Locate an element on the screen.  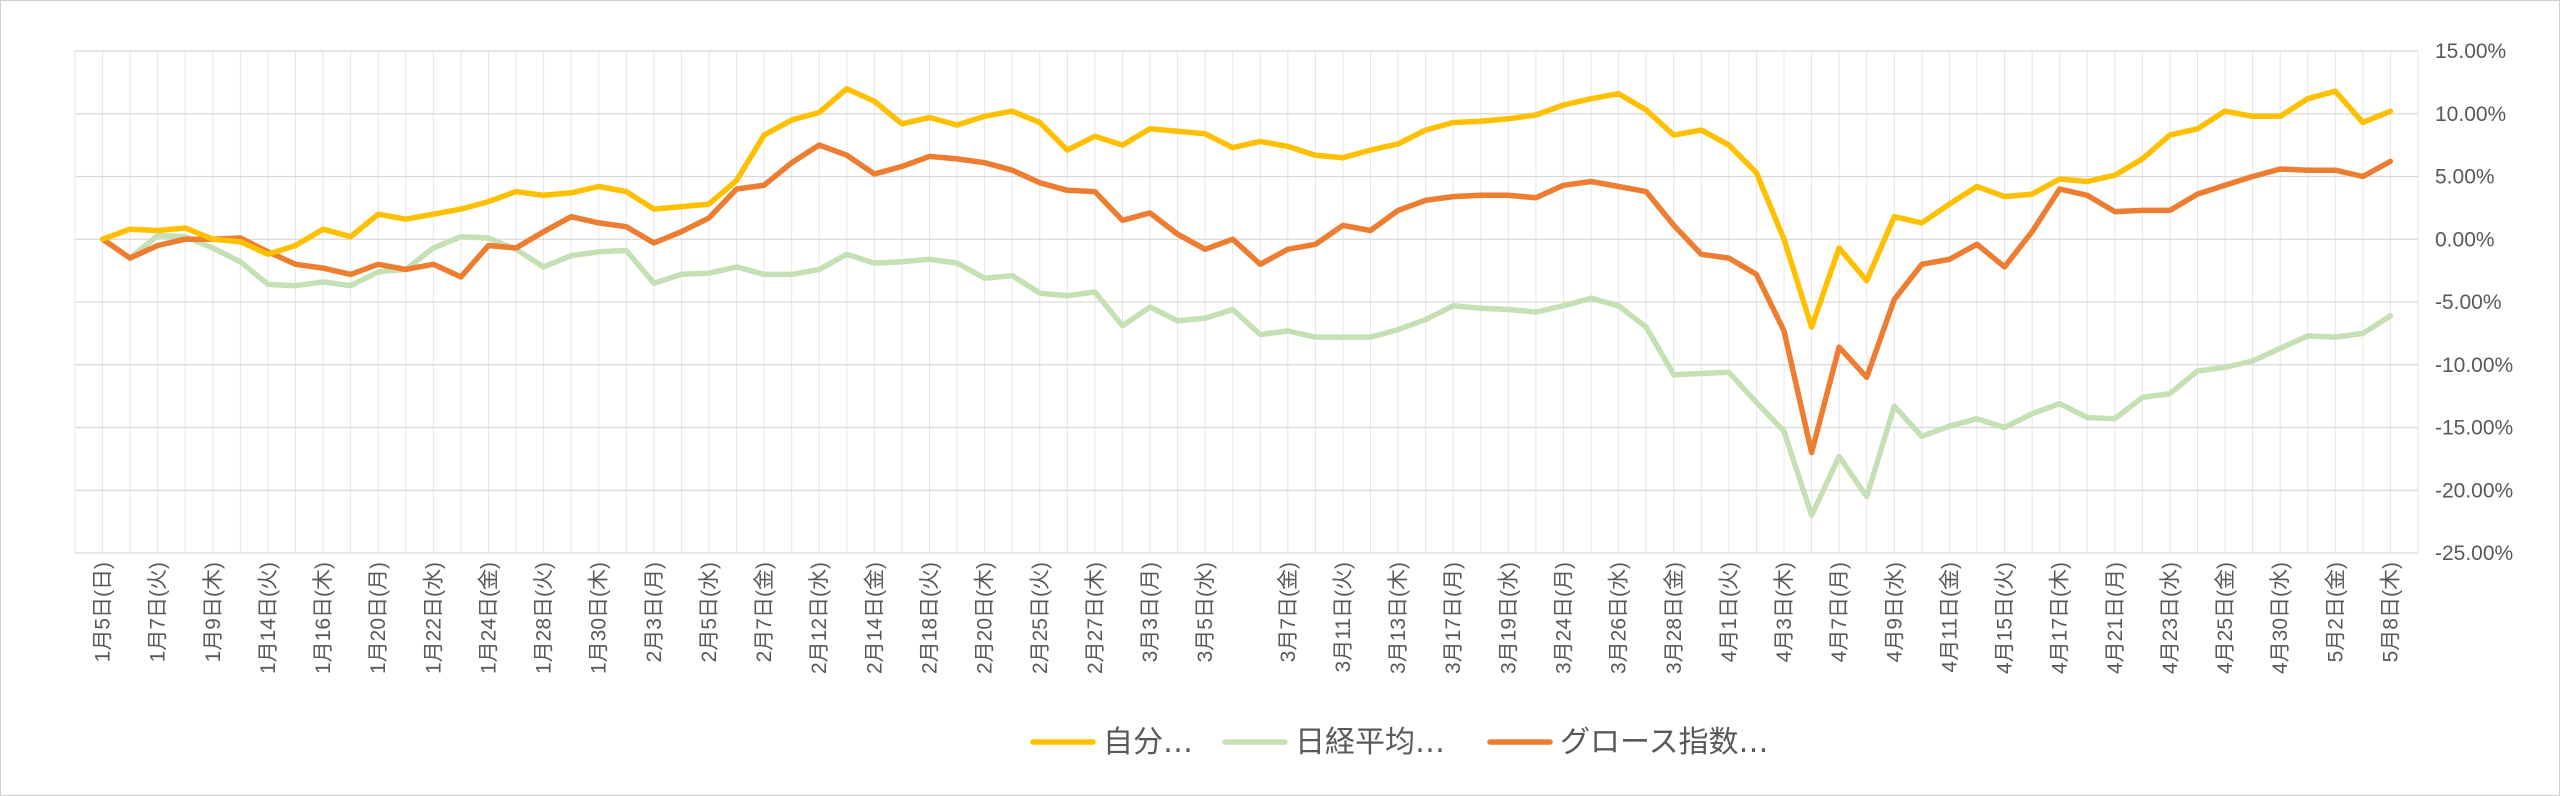
x-tick-label: 1月28日(火) is located at coordinates (544, 618).